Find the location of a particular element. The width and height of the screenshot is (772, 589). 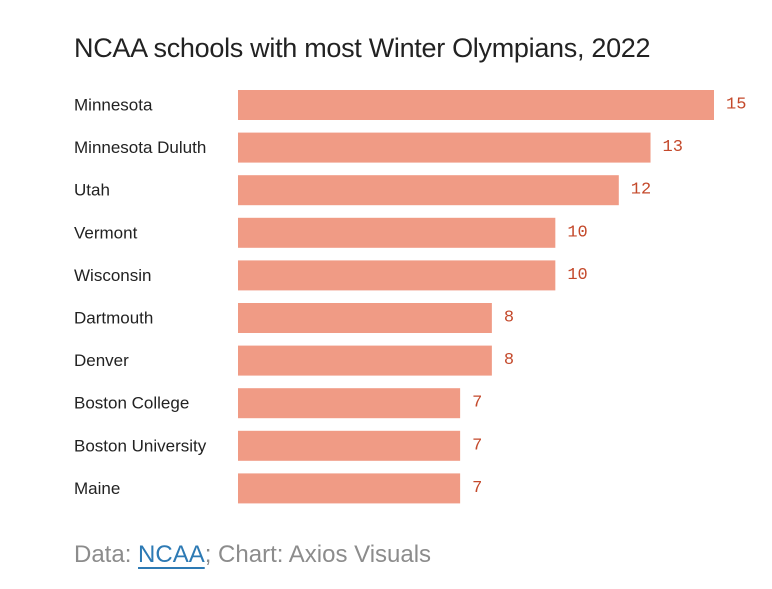

category-label-minnesota: Minnesota is located at coordinates (113, 105).